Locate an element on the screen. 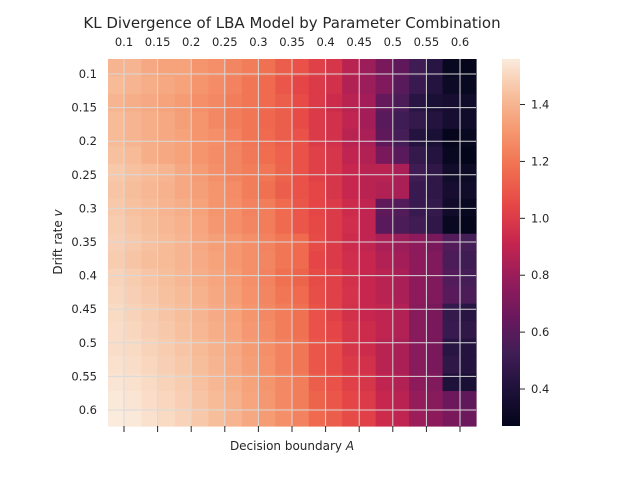  y-tick-label: 0.55 is located at coordinates (84, 376).